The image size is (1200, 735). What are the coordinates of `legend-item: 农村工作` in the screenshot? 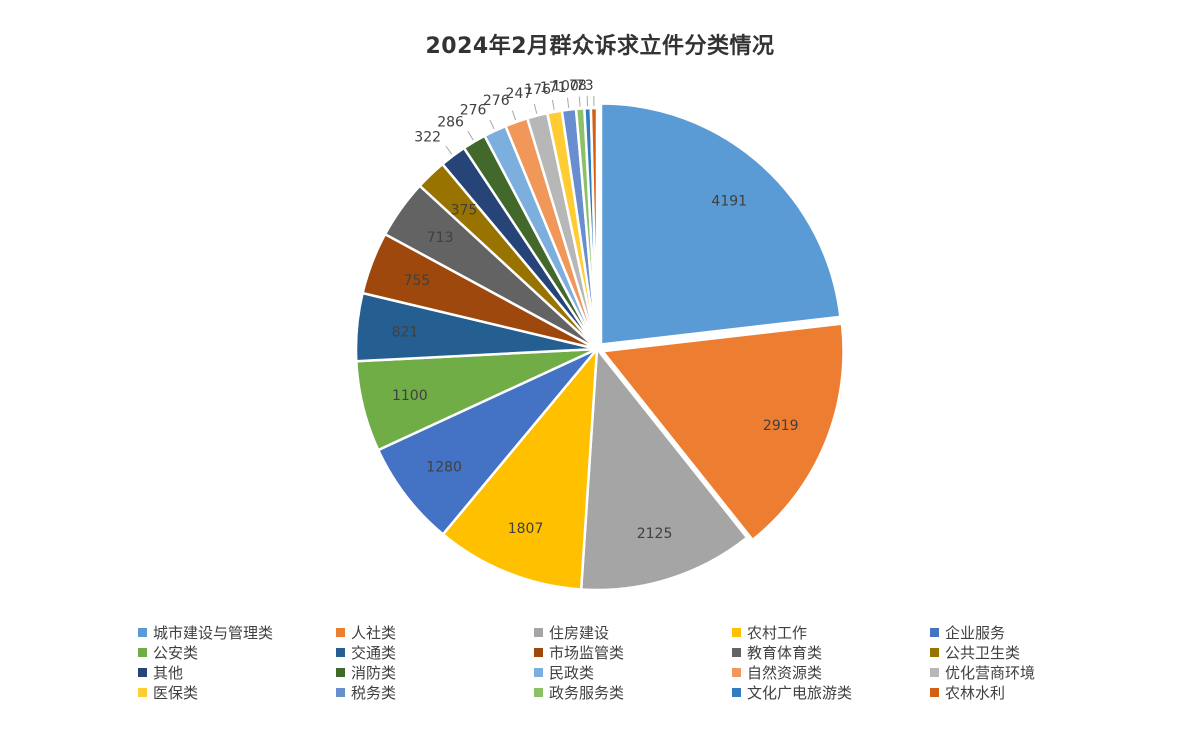 It's located at (831, 632).